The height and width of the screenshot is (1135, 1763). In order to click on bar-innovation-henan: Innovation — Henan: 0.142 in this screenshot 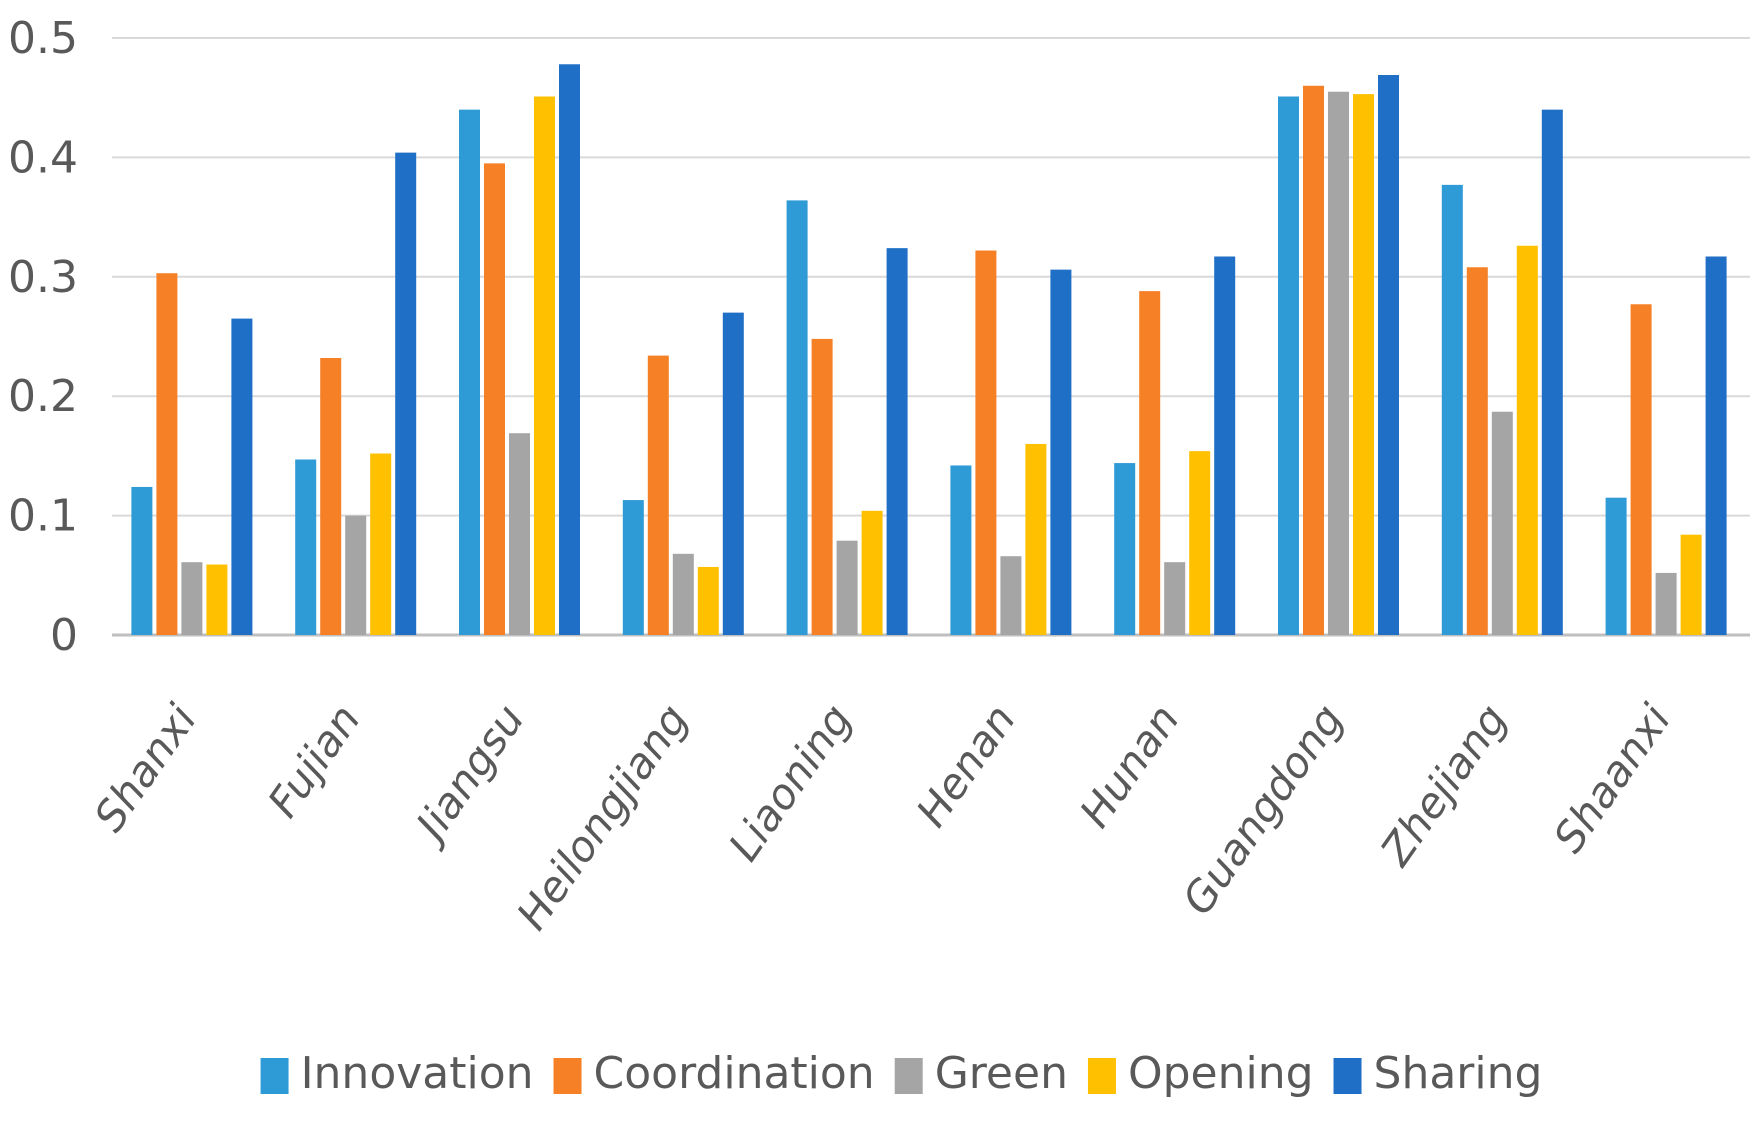, I will do `click(961, 550)`.